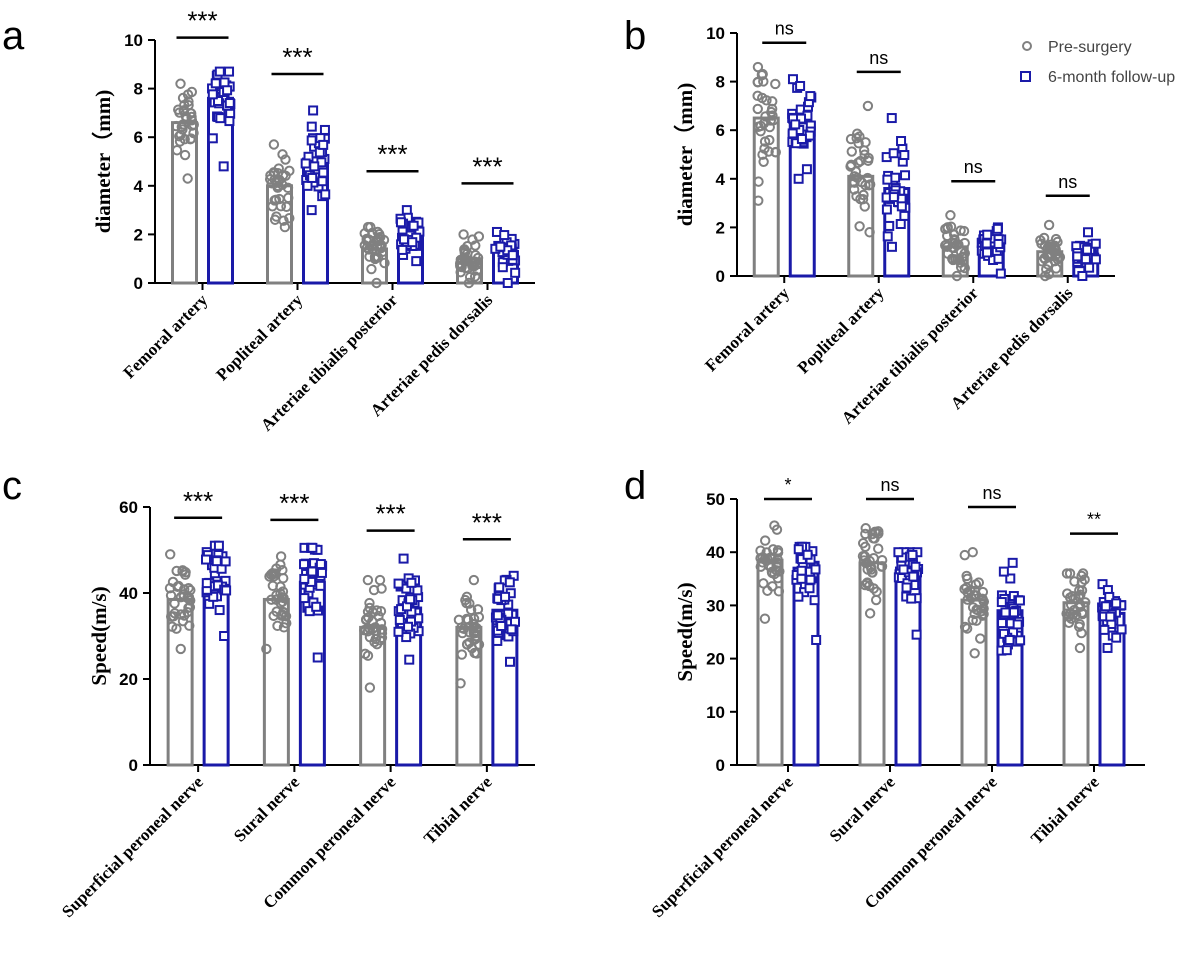 This screenshot has width=1200, height=979. What do you see at coordinates (991, 493) in the screenshot?
I see `significance-label: ns` at bounding box center [991, 493].